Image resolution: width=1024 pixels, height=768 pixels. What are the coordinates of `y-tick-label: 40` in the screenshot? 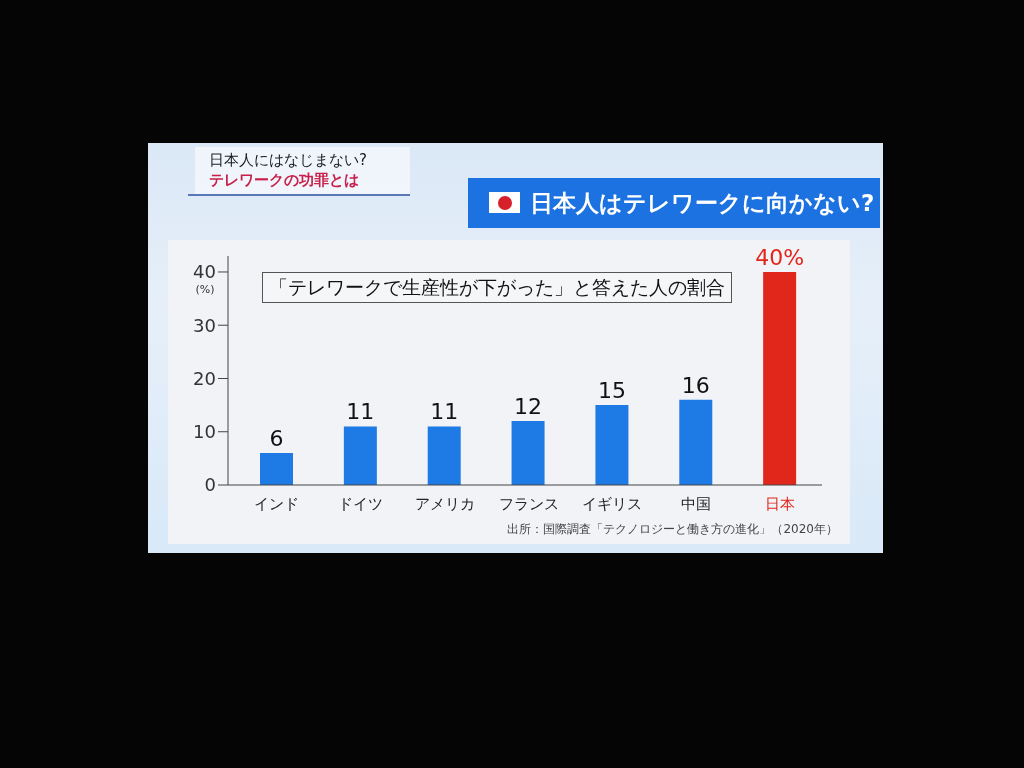 It's located at (204, 272).